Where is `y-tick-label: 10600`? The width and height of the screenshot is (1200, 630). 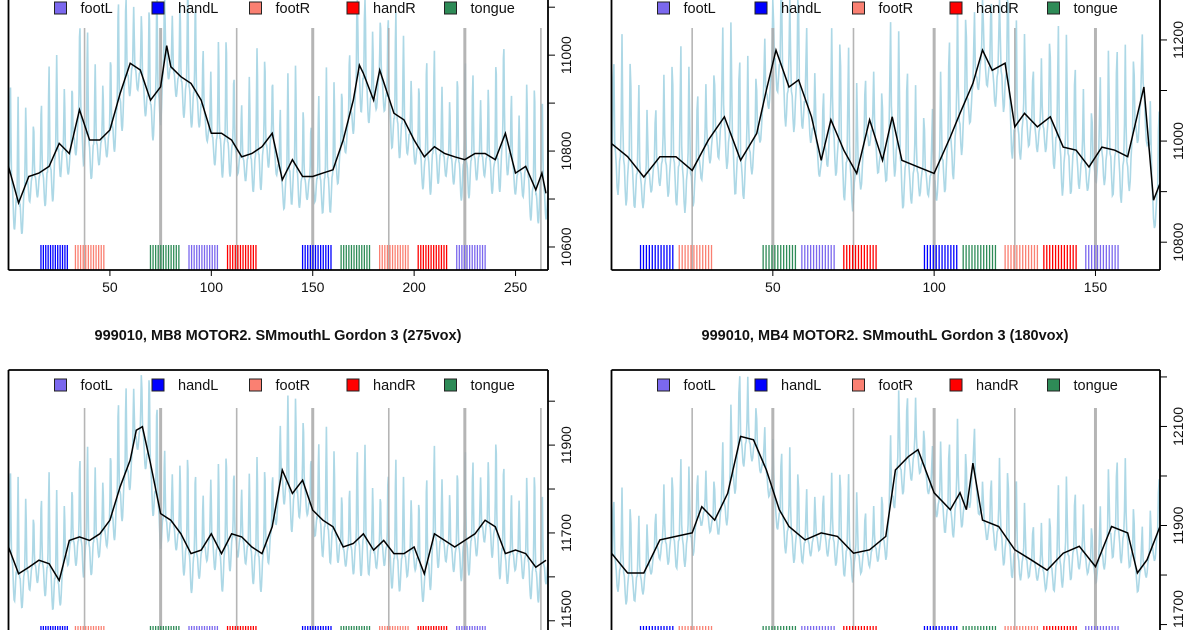
y-tick-label: 10600 is located at coordinates (566, 246).